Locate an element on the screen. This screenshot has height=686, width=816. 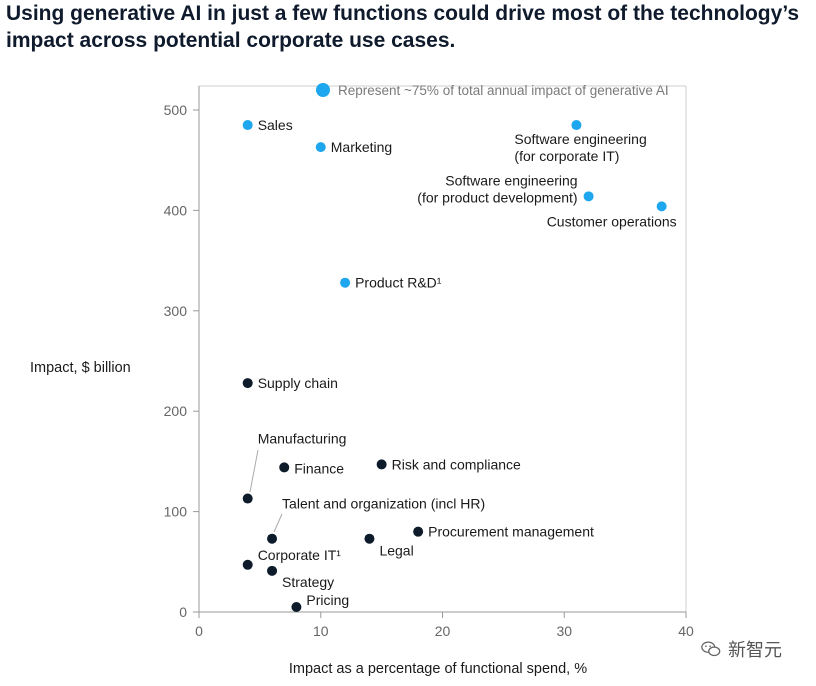
data-label-legal: Legal is located at coordinates (396, 551).